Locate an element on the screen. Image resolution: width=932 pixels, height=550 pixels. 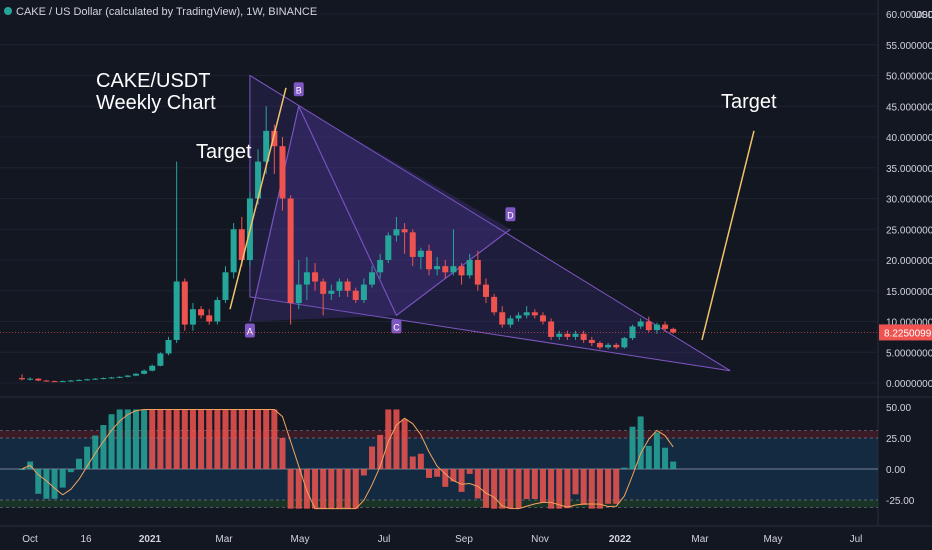
point-c-badge is located at coordinates (396, 326).